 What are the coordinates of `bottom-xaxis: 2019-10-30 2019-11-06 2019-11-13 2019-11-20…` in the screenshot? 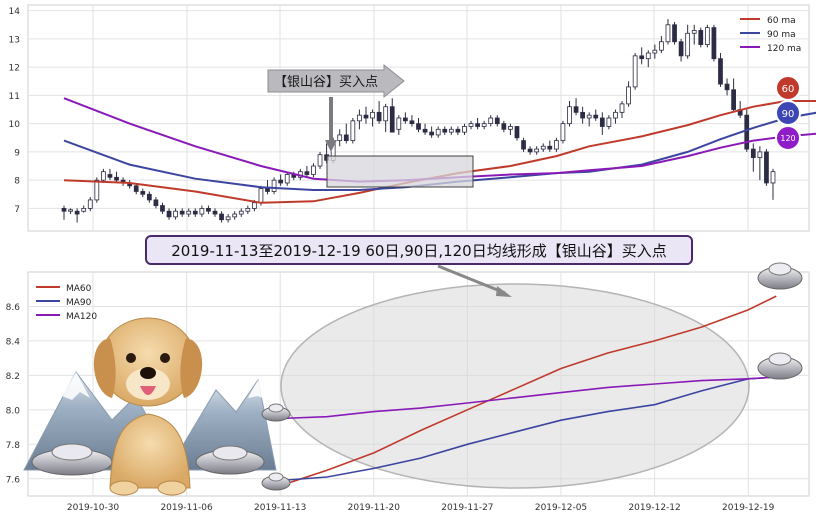 It's located at (421, 508).